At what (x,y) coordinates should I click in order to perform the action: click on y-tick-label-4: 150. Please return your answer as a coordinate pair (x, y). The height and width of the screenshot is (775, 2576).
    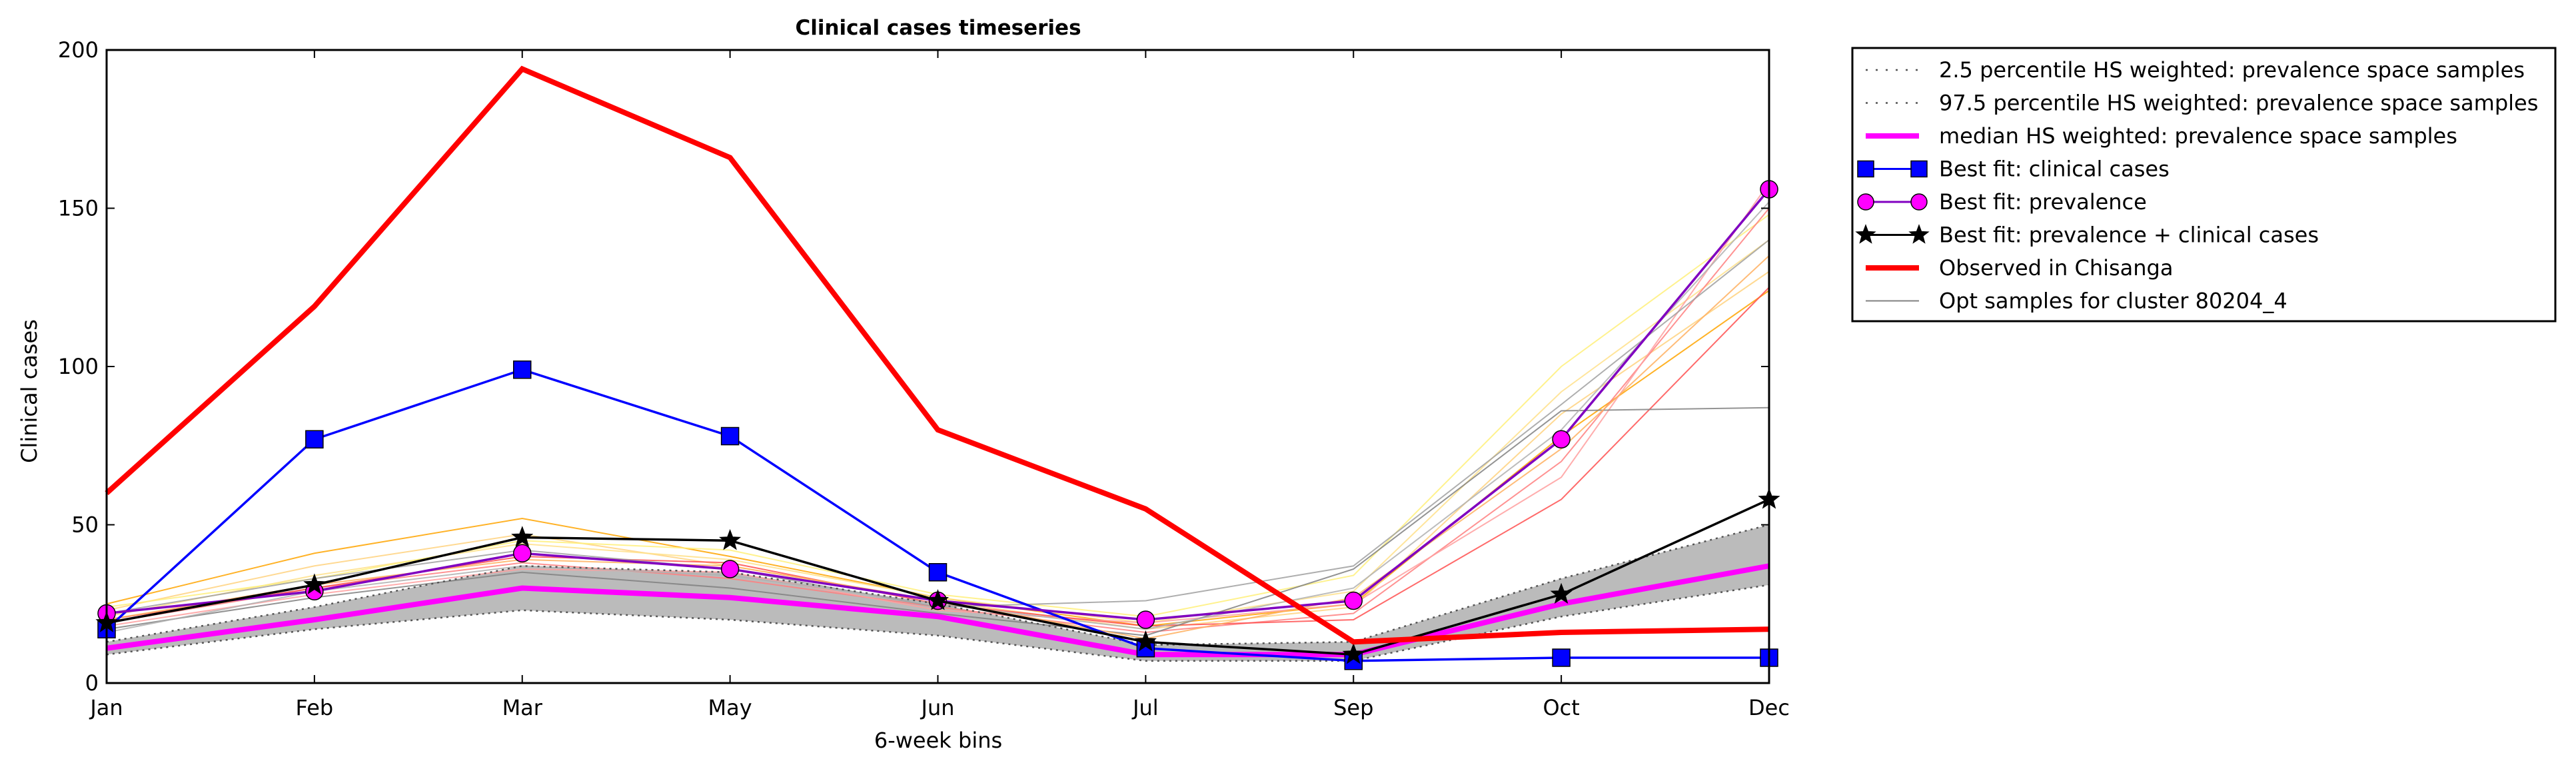
    Looking at the image, I should click on (78, 208).